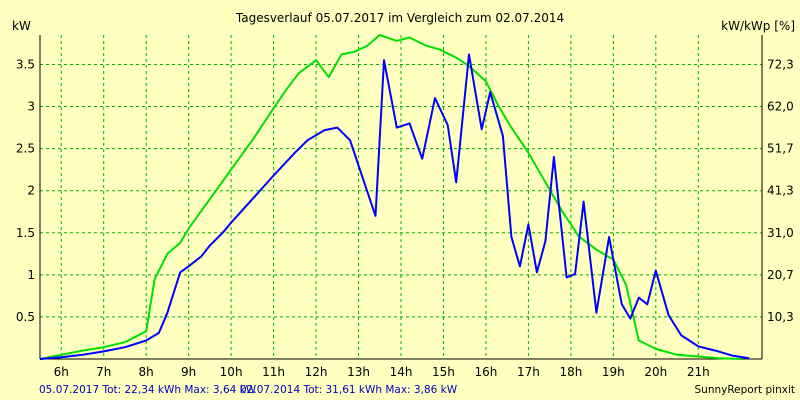 This screenshot has height=400, width=800. What do you see at coordinates (25, 64) in the screenshot?
I see `y-tick-left: 3.5` at bounding box center [25, 64].